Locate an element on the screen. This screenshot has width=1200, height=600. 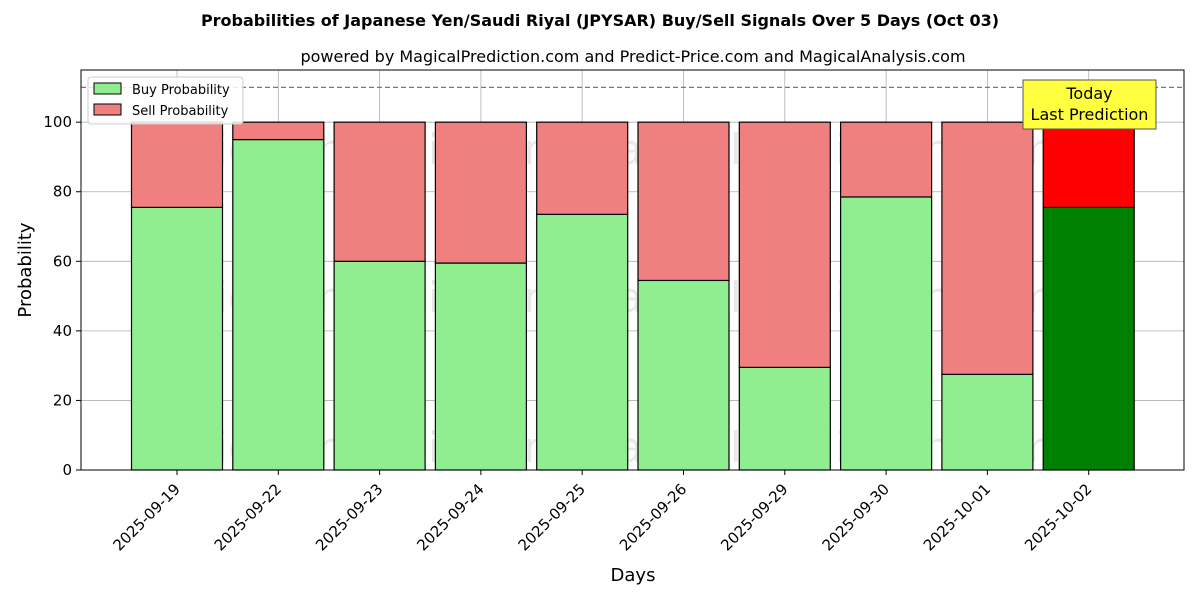
x-tick-label: 2025-10-01 is located at coordinates (957, 517).